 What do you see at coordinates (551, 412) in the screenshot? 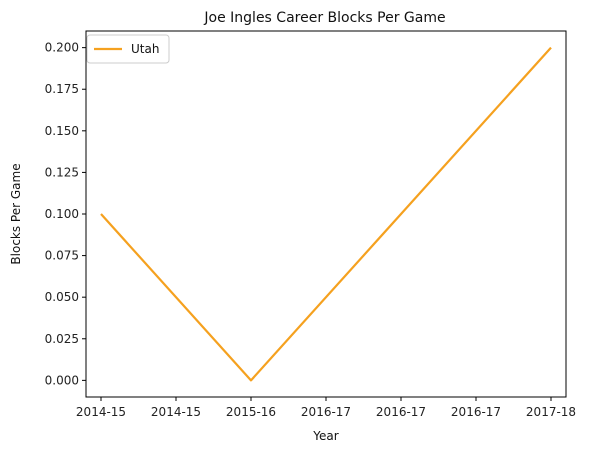
I see `x-tick-label: 2017-18` at bounding box center [551, 412].